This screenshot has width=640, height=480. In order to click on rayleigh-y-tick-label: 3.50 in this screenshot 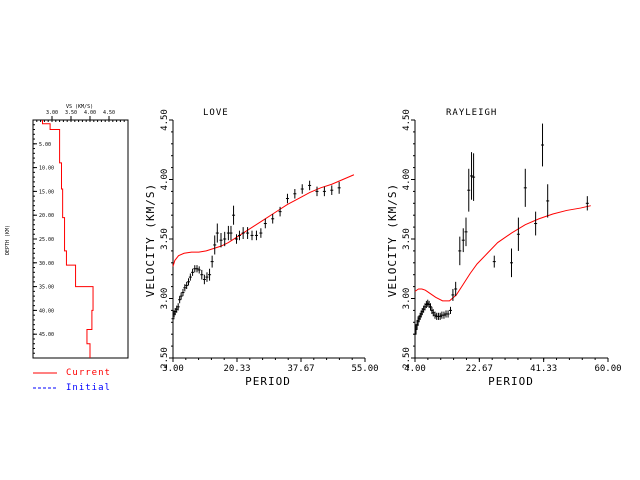, I will do `click(407, 239)`.